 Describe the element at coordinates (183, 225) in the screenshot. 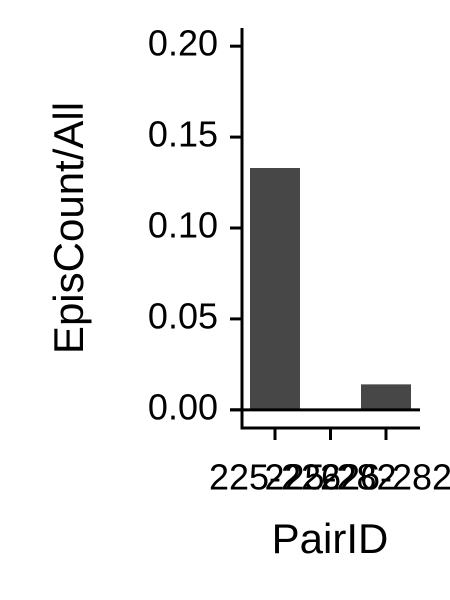

I see `y-tick-label: 0.10` at that location.